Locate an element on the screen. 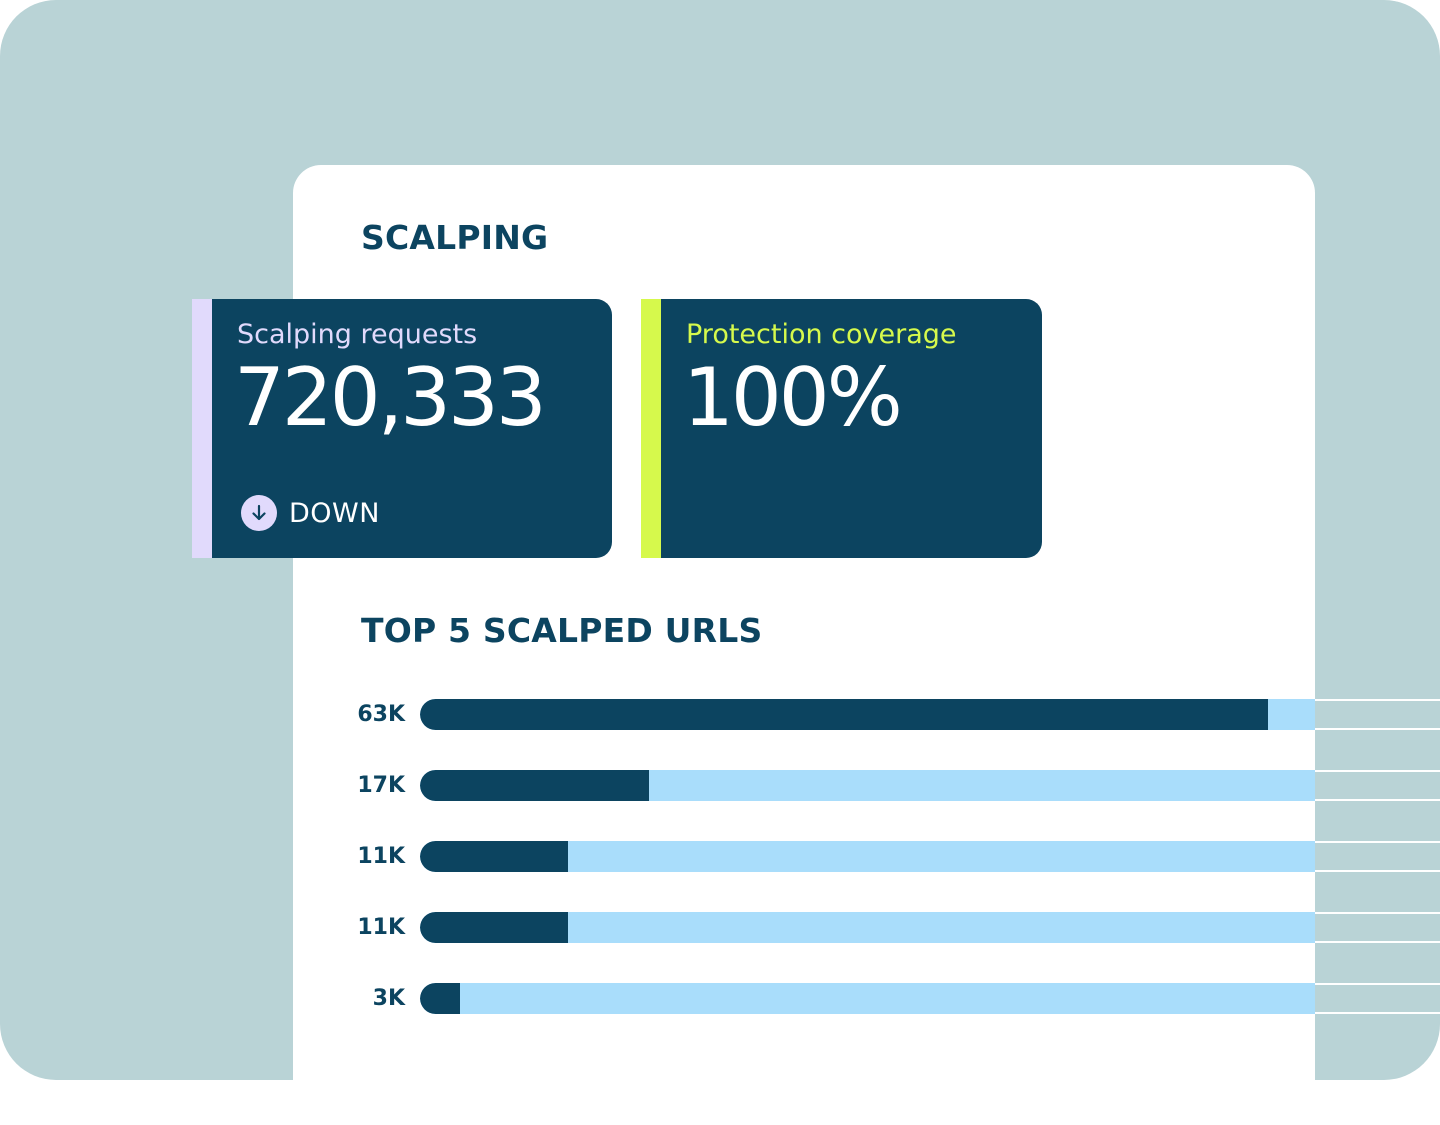 The image size is (1440, 1125). bar-row: 17K is located at coordinates (830, 785).